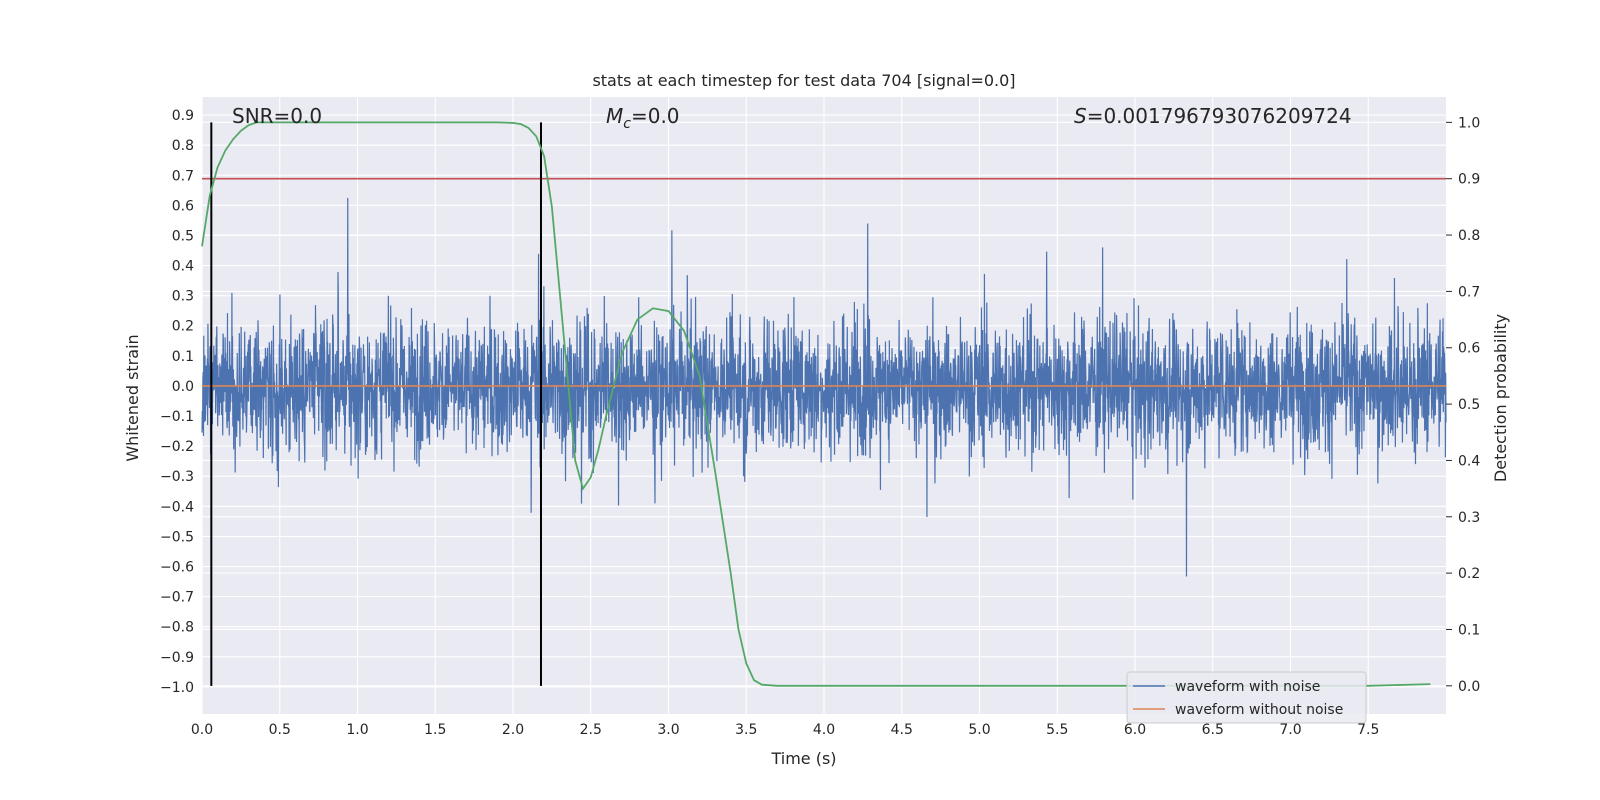  I want to click on y-left-tick-label: 0.5, so click(183, 236).